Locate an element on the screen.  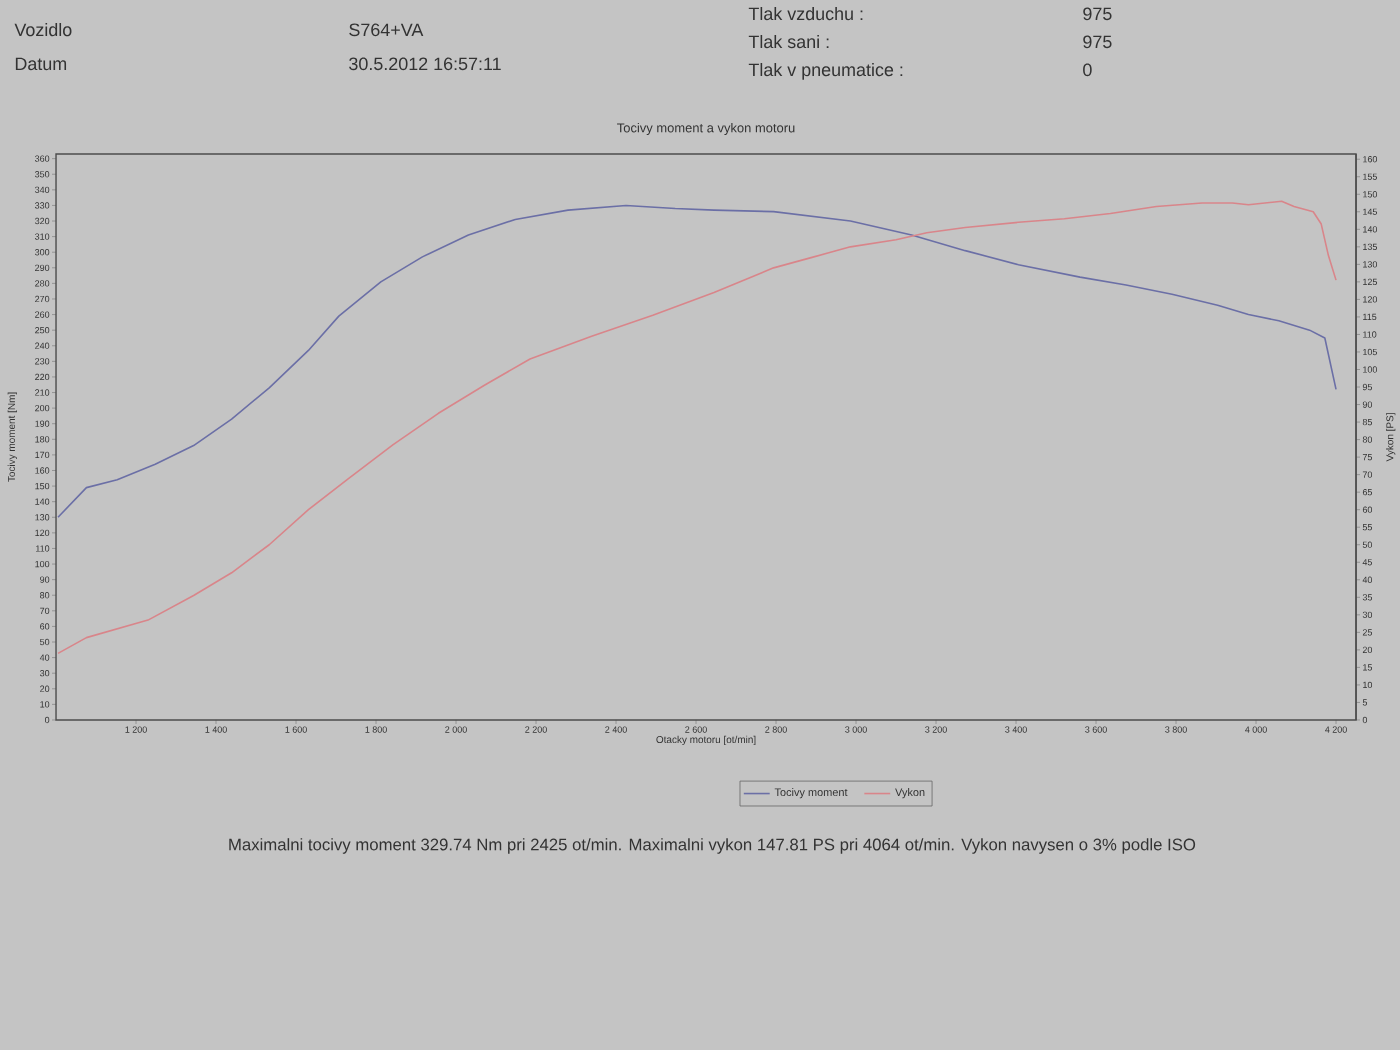
text: Tlak v pneumatice : is located at coordinates (825, 71).